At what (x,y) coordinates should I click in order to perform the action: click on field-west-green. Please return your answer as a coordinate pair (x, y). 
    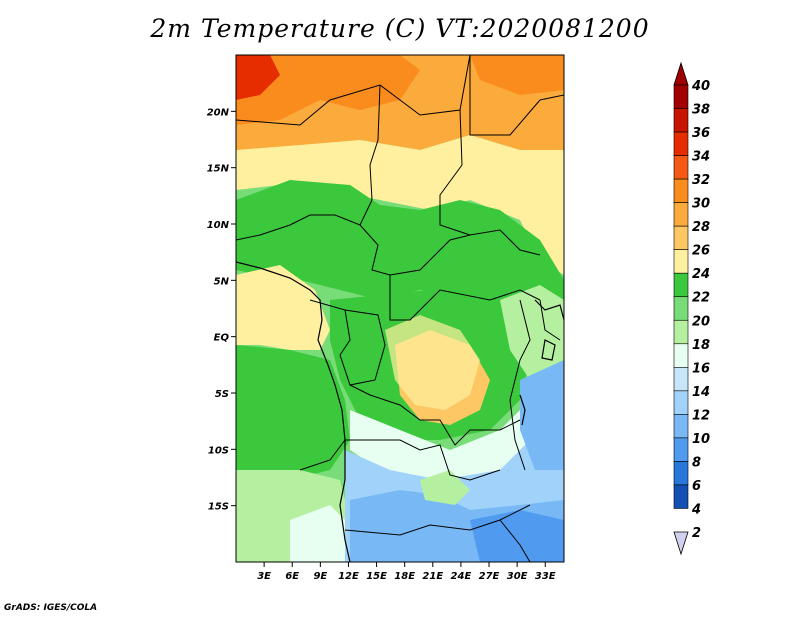
    Looking at the image, I should click on (400, 255).